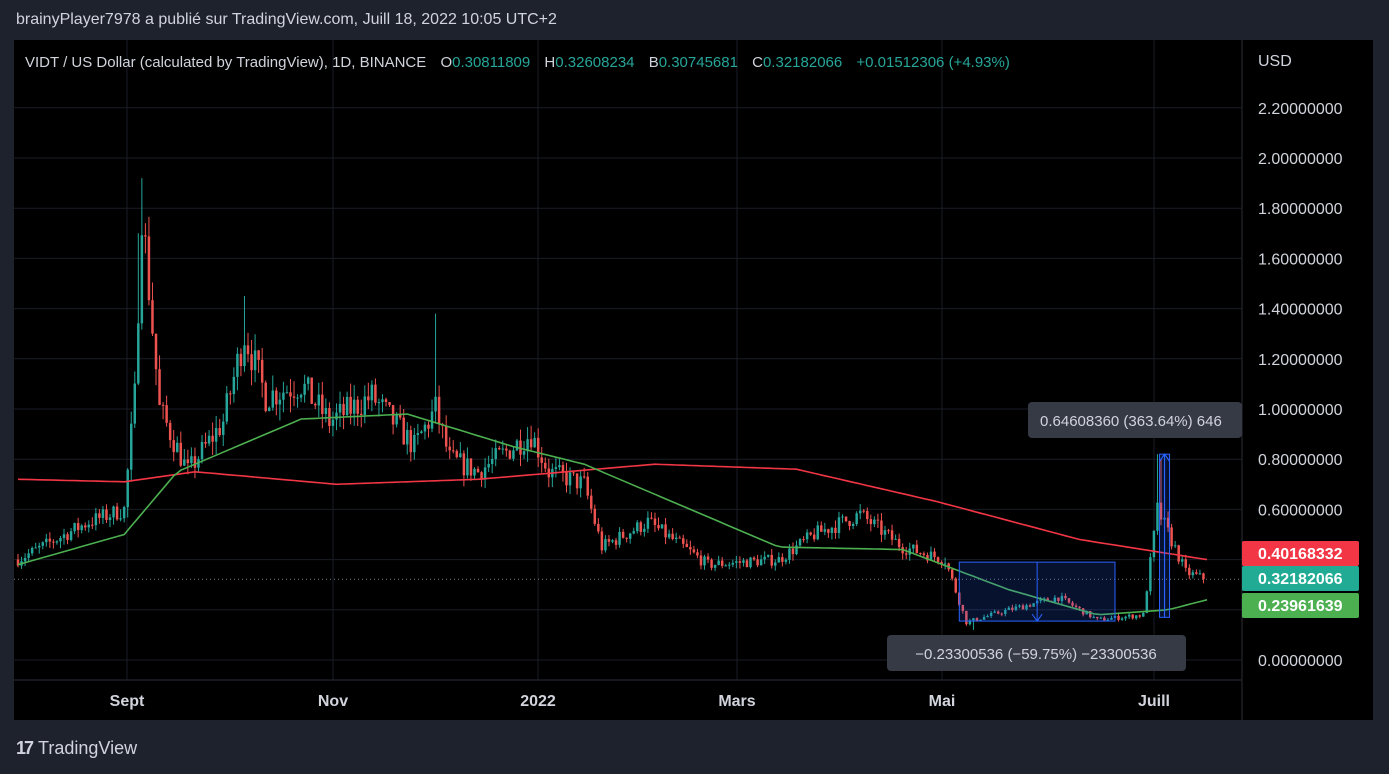 Image resolution: width=1389 pixels, height=774 pixels. What do you see at coordinates (1154, 701) in the screenshot?
I see `time-tick-label: Juill` at bounding box center [1154, 701].